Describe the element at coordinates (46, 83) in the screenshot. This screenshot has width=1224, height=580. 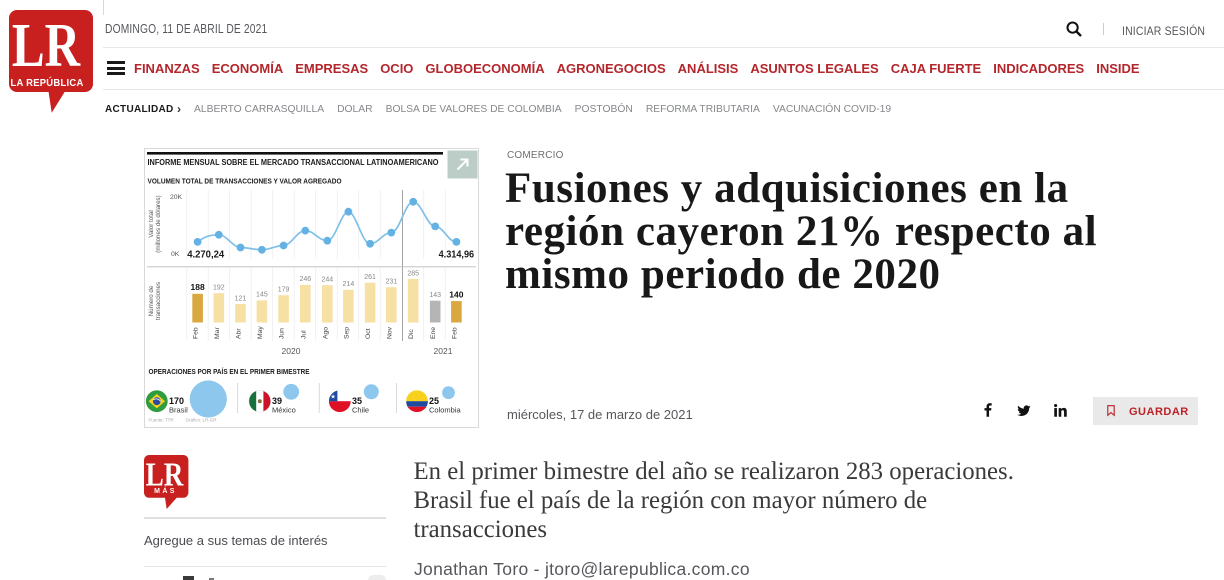
I see `svg-text: LA REPÚBLICA` at that location.